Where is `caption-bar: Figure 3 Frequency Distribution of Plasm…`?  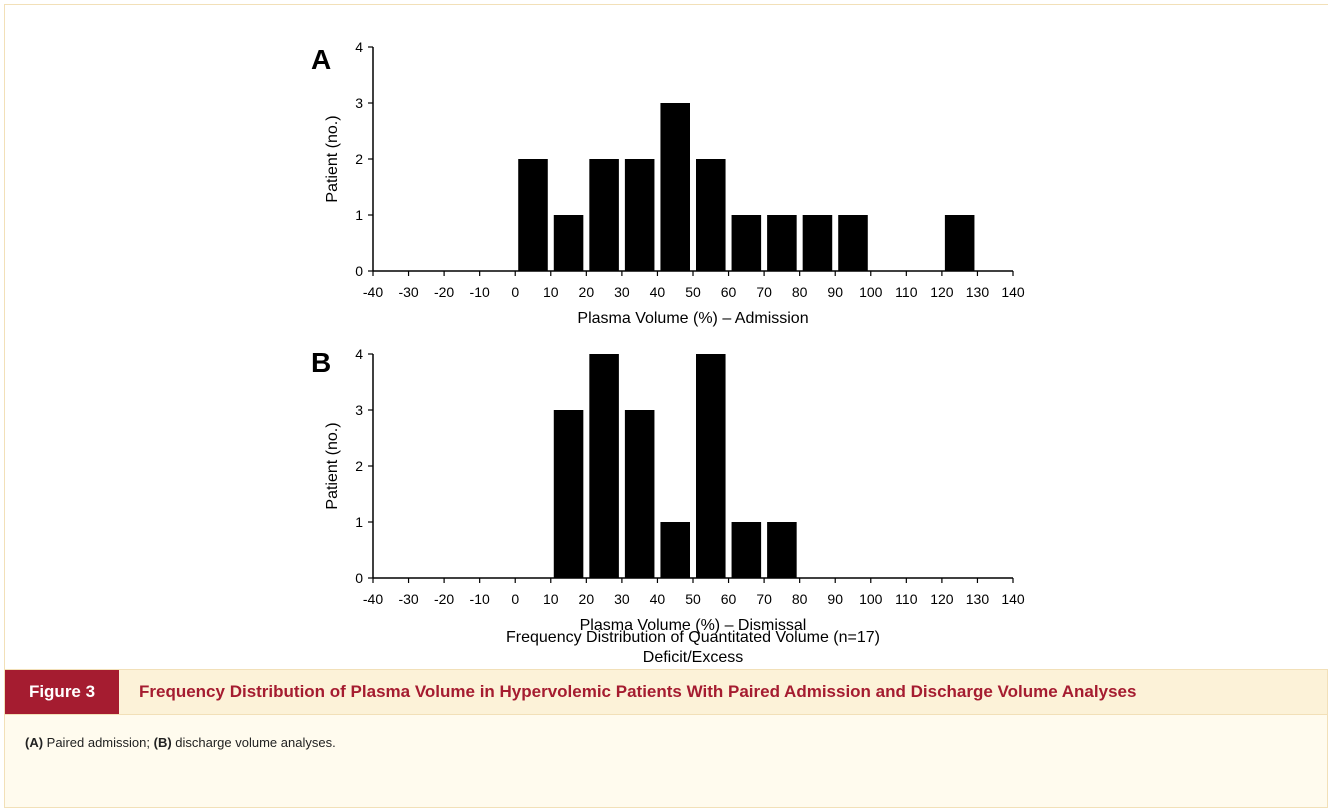
caption-bar: Figure 3 Frequency Distribution of Plasm… is located at coordinates (666, 692).